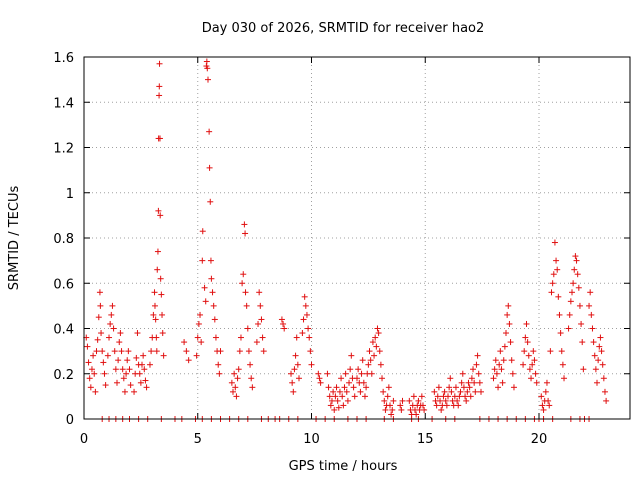 The image size is (640, 480). What do you see at coordinates (63, 58) in the screenshot?
I see `y-tick-label: 1.6` at bounding box center [63, 58].